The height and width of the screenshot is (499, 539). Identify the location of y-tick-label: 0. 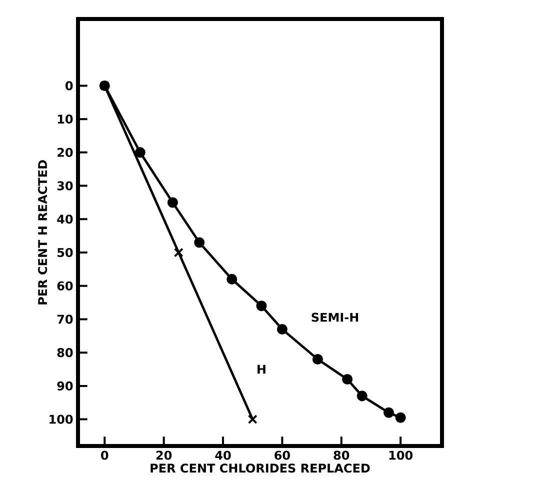
(69, 85).